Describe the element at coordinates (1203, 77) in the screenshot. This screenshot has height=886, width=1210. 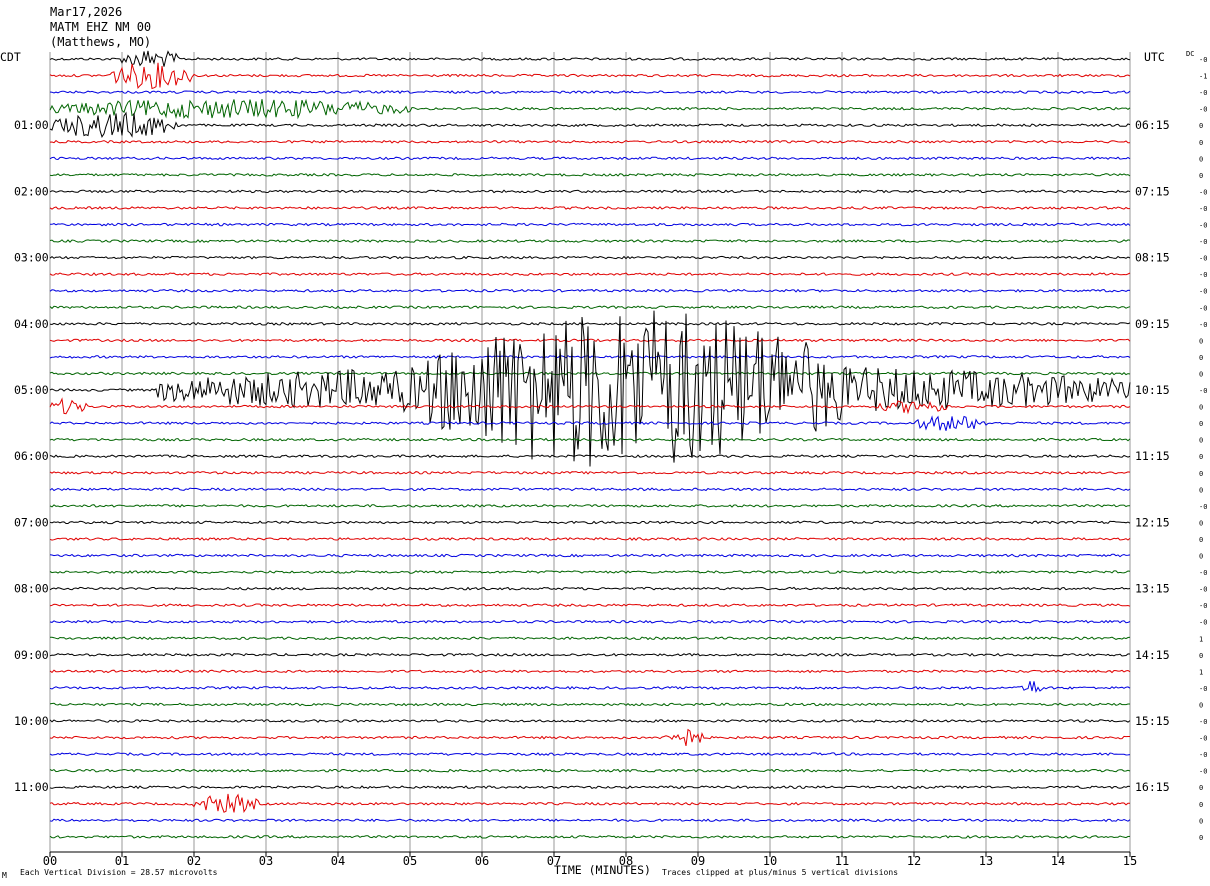
I see `dc-offset-value: -1` at that location.